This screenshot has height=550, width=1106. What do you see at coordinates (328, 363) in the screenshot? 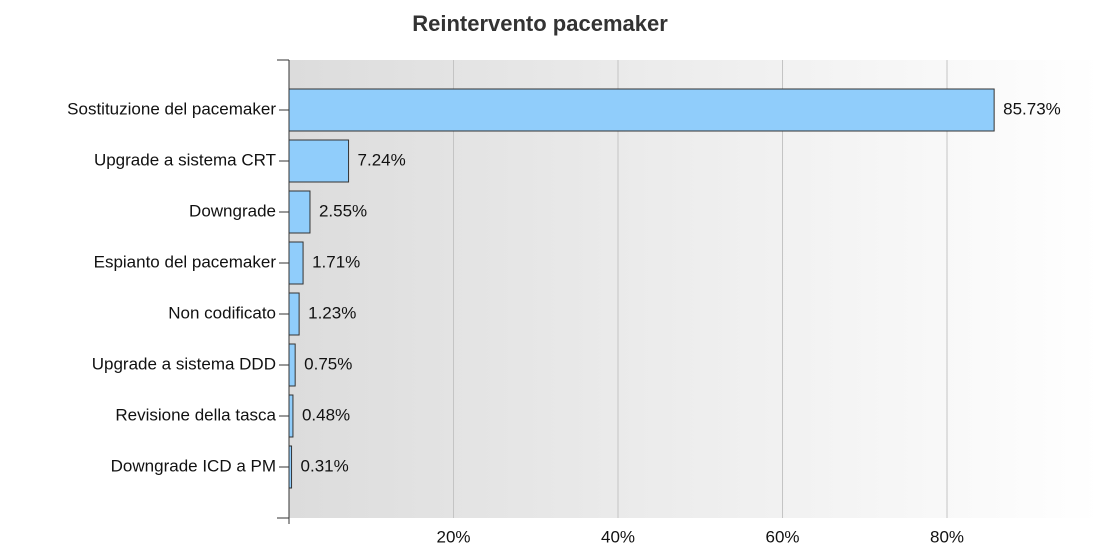
I see `value-label: 0.75%` at bounding box center [328, 363].